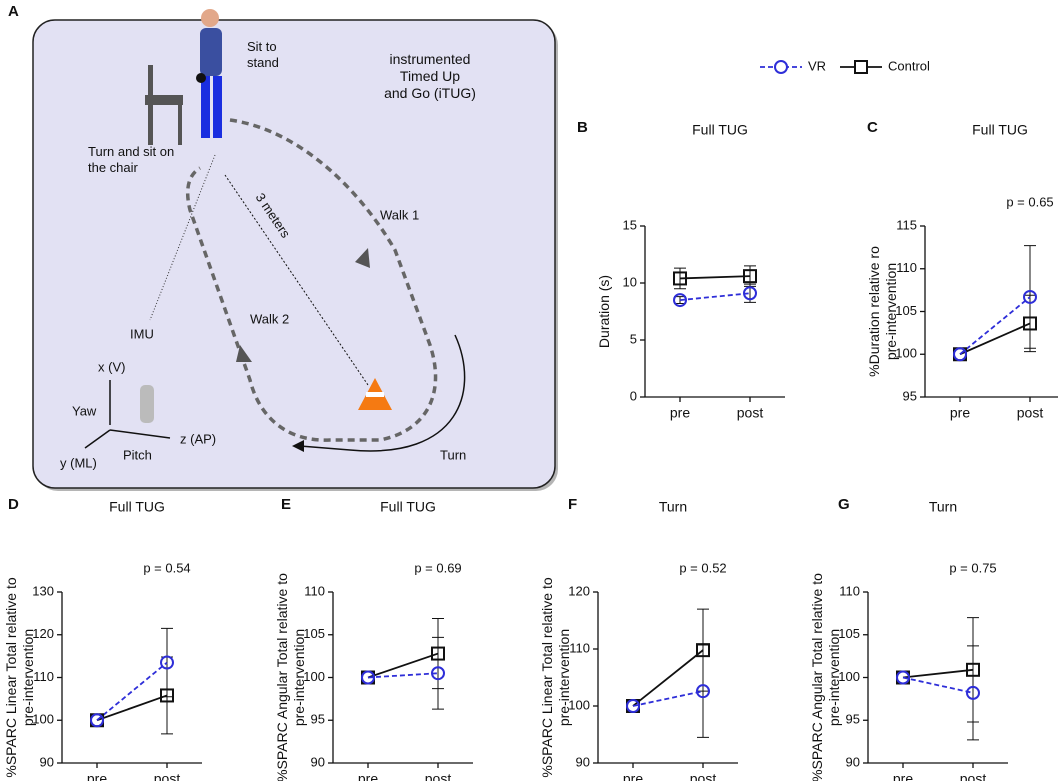 This screenshot has width=1058, height=781. I want to click on chart-title: Turn, so click(943, 507).